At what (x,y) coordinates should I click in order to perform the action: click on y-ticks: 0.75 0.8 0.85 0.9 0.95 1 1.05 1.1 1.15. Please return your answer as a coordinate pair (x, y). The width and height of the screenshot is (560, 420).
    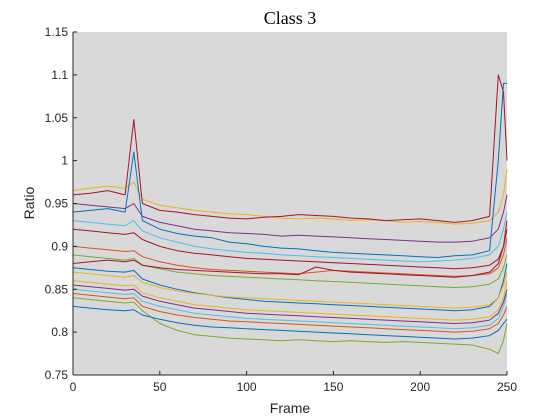
    Looking at the image, I should click on (61, 203).